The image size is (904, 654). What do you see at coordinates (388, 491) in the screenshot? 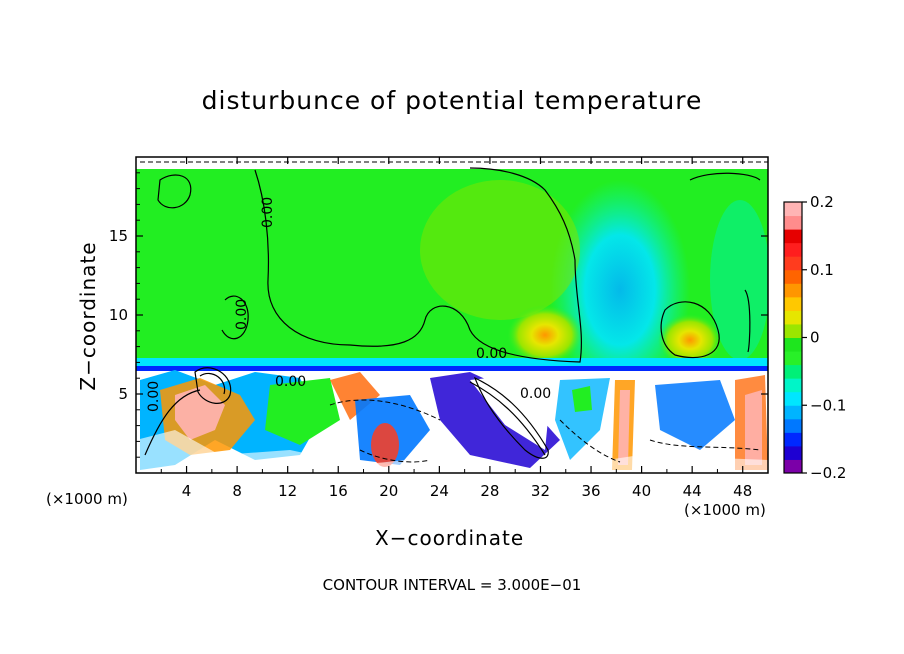
I see `x-tick-label: 20` at bounding box center [388, 491].